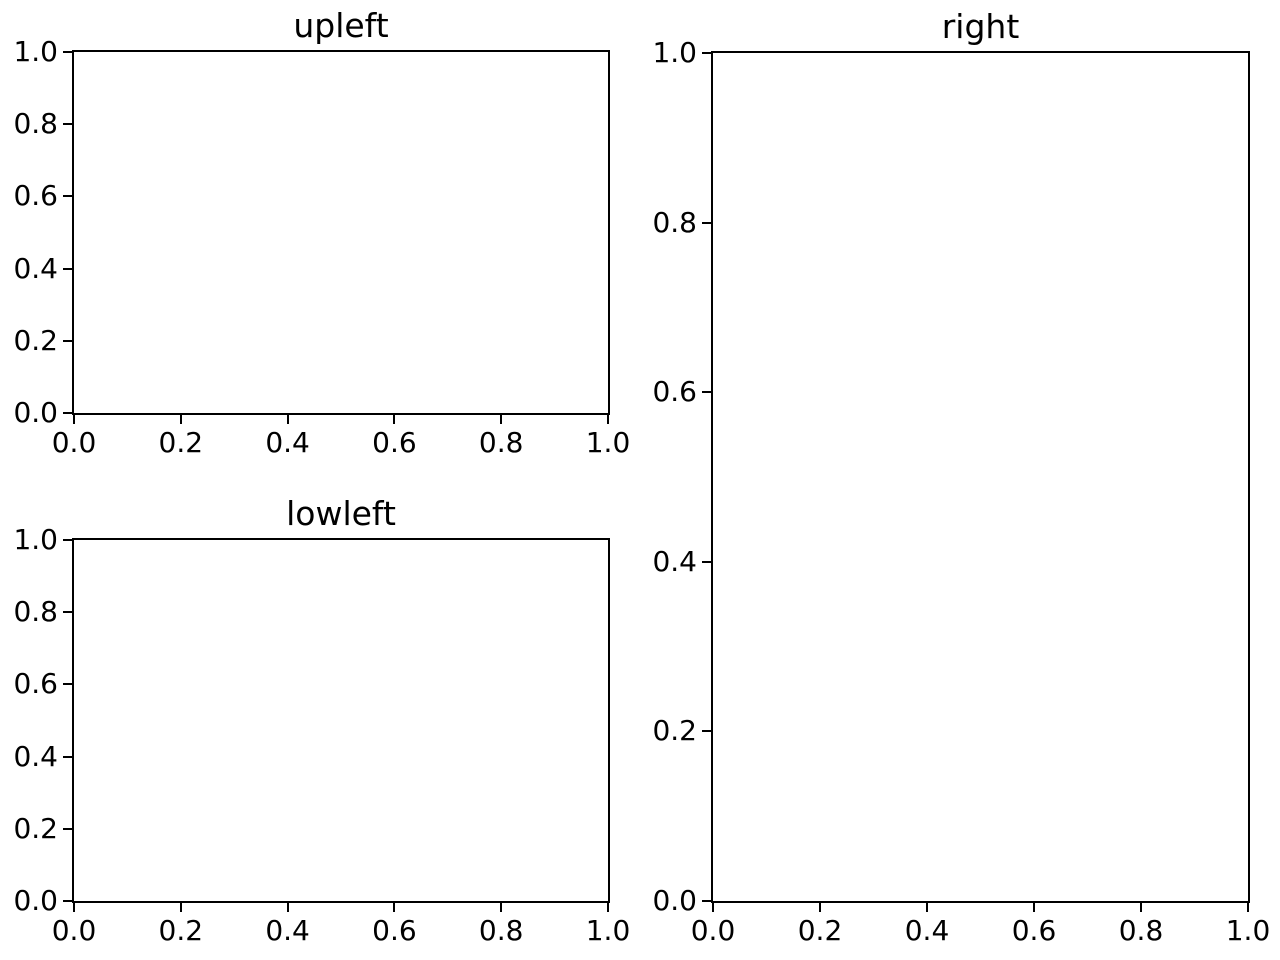  Describe the element at coordinates (287, 442) in the screenshot. I see `upleft-x-tick-label: 0.4` at that location.